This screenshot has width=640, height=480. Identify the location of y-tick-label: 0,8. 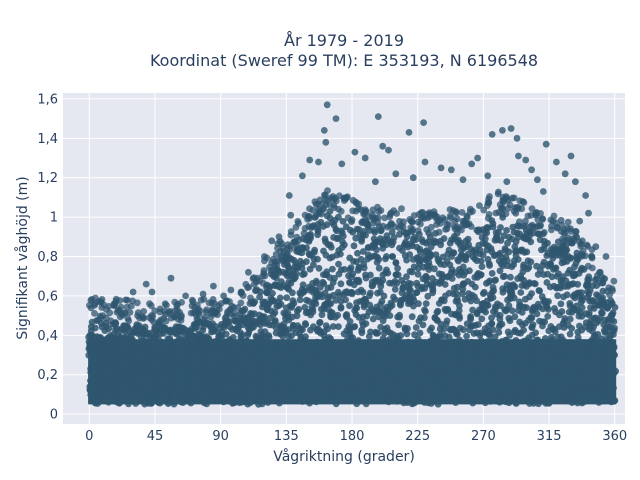
(47, 257).